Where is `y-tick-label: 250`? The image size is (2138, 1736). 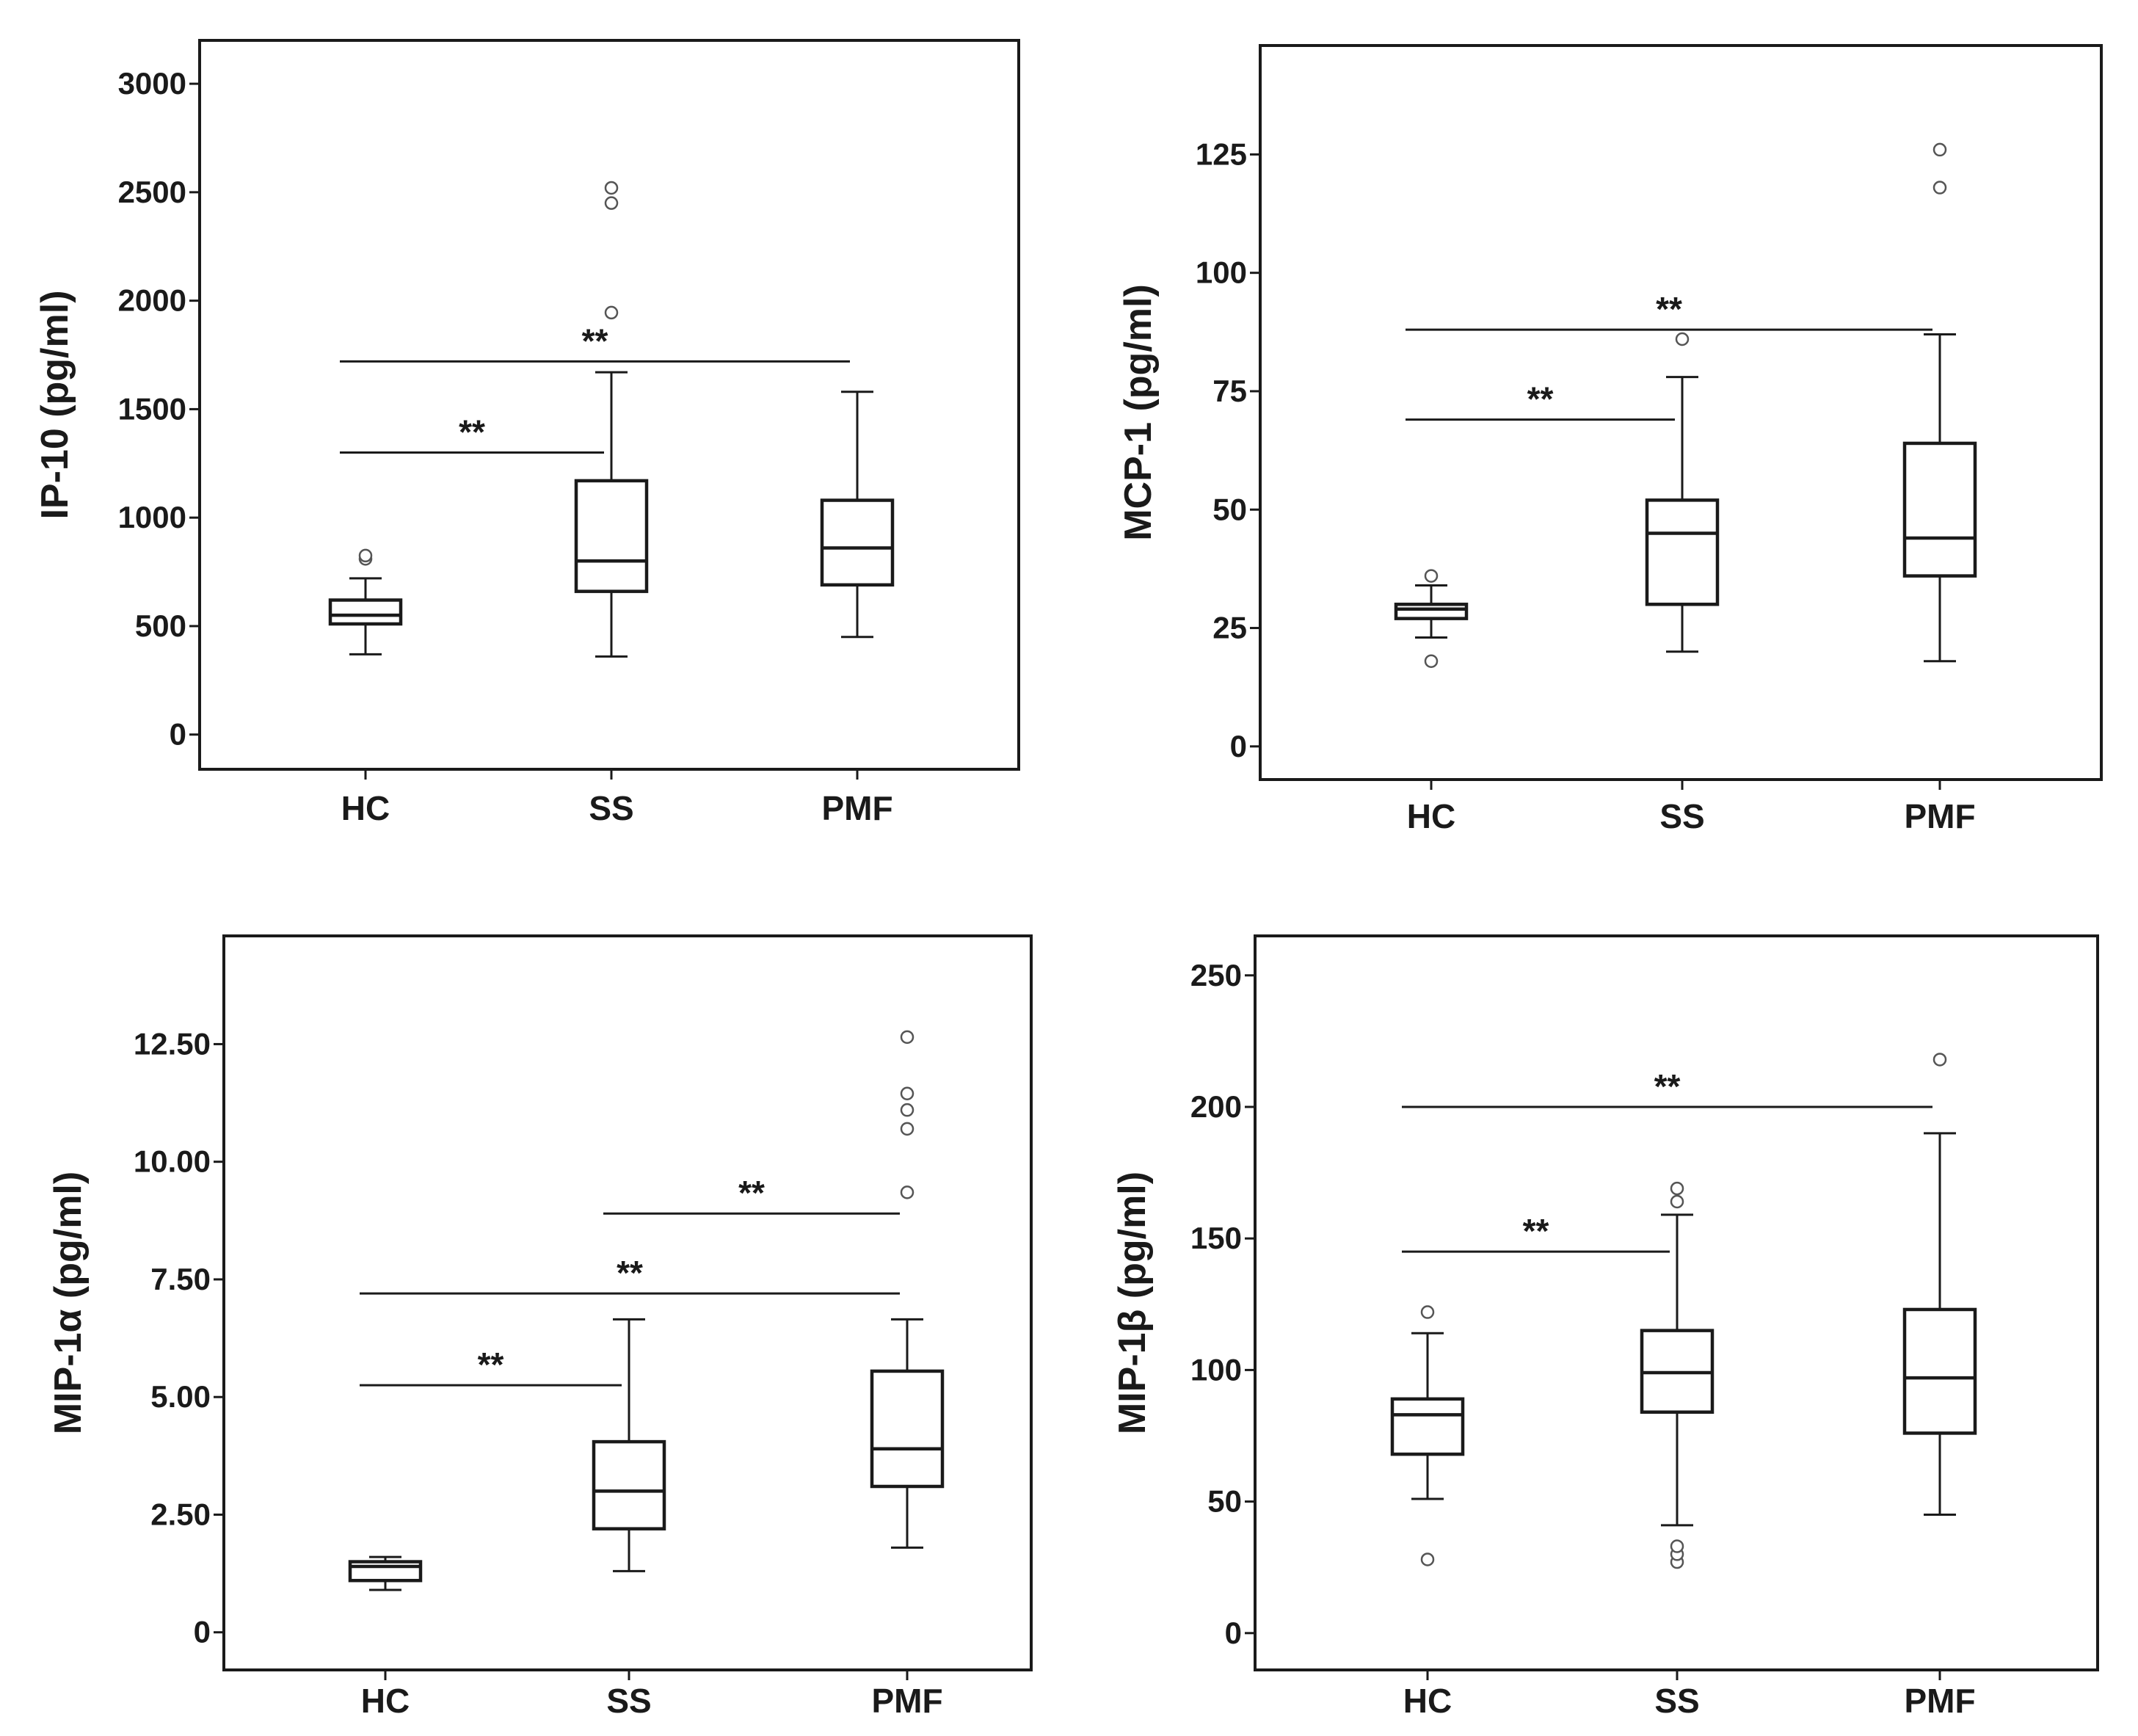
y-tick-label: 250 is located at coordinates (1216, 975).